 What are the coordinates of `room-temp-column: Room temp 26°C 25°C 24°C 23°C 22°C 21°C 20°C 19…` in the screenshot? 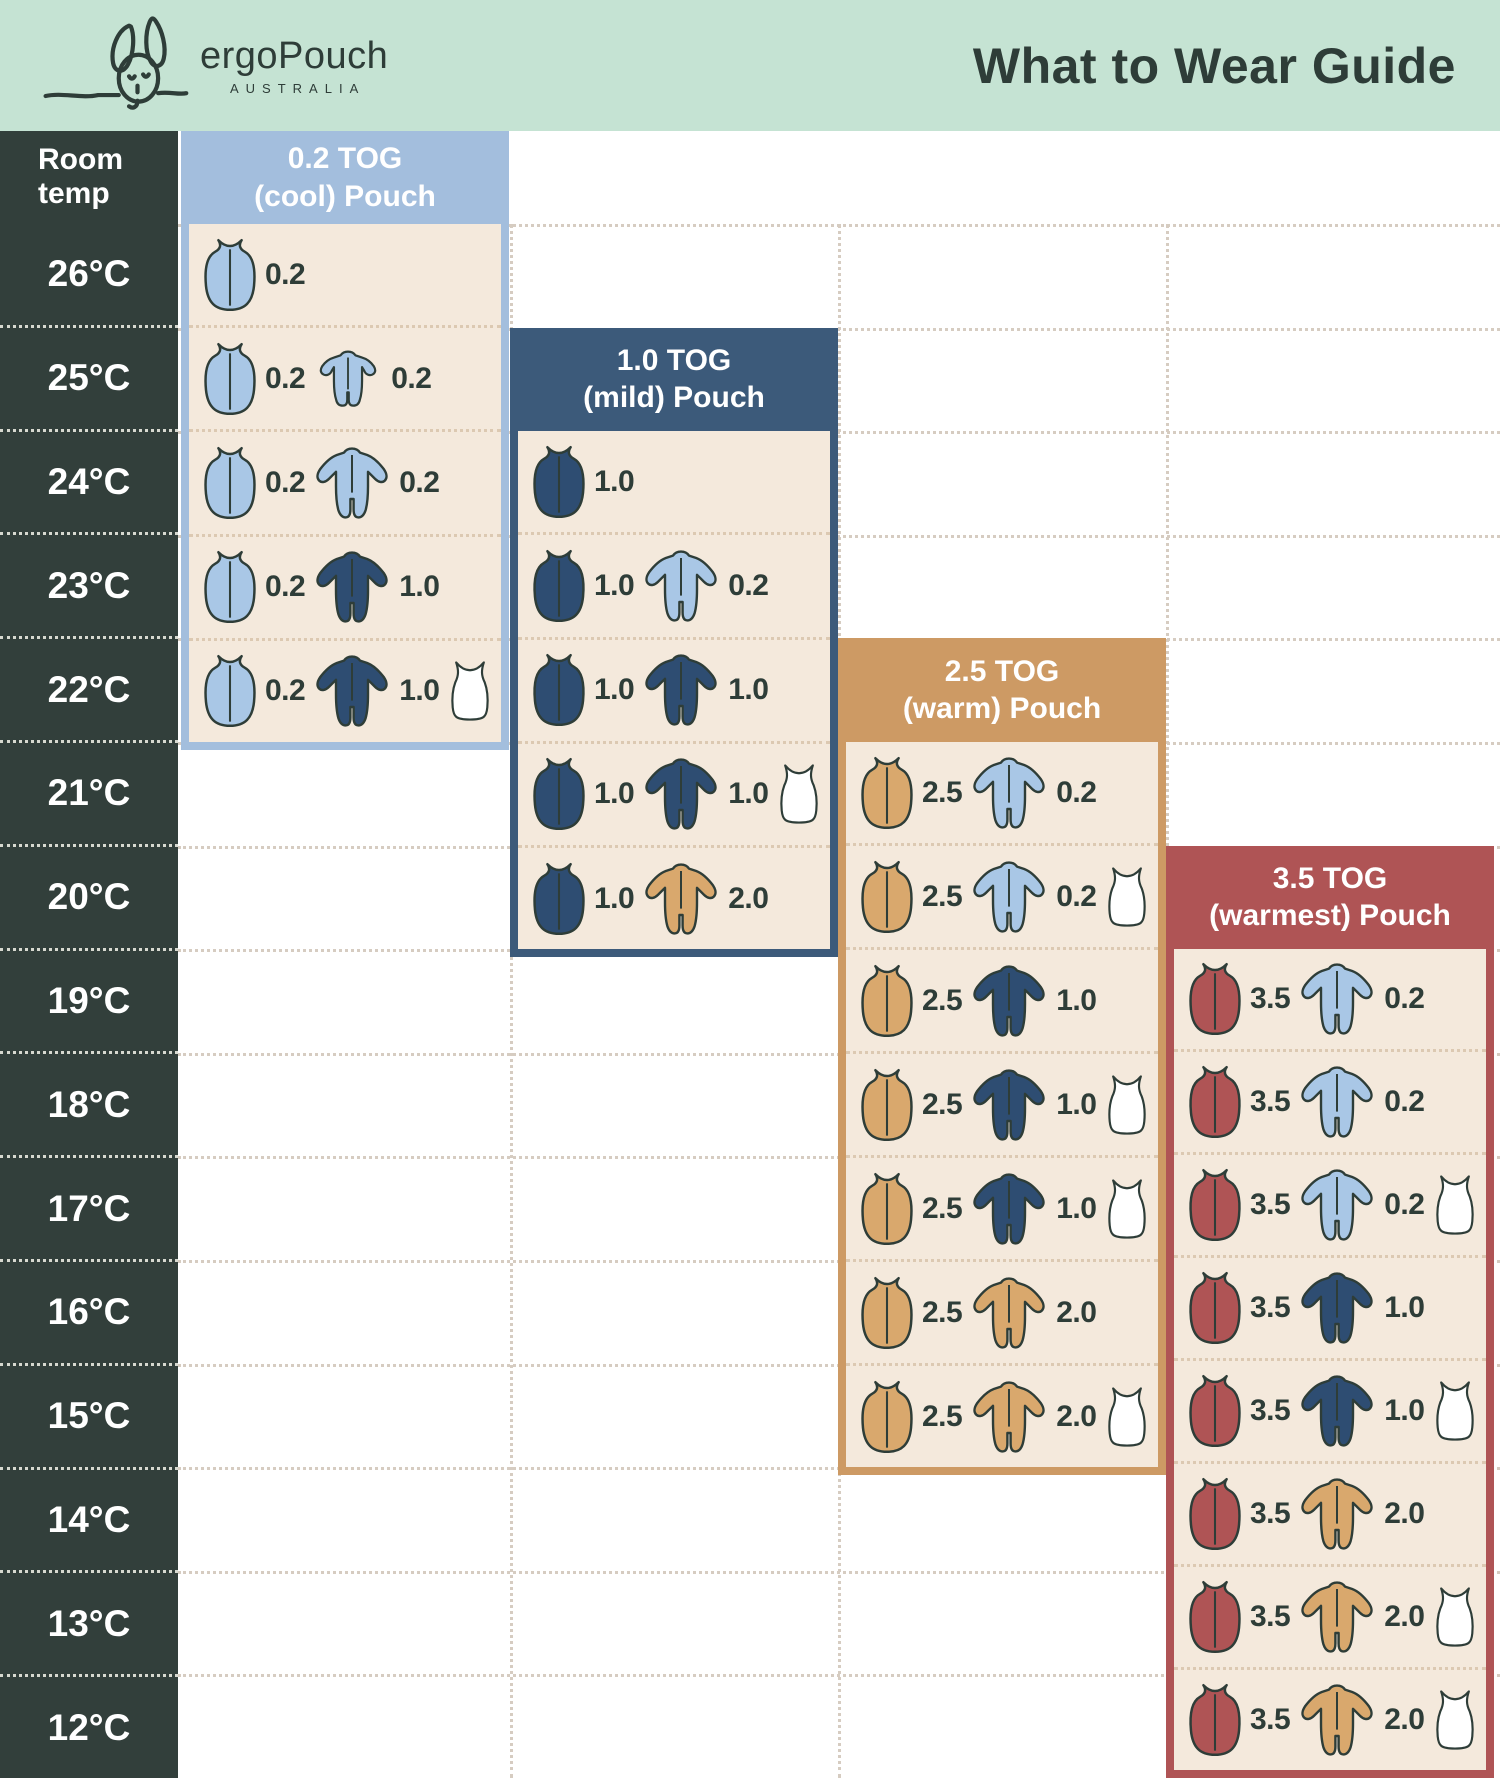 It's located at (89, 954).